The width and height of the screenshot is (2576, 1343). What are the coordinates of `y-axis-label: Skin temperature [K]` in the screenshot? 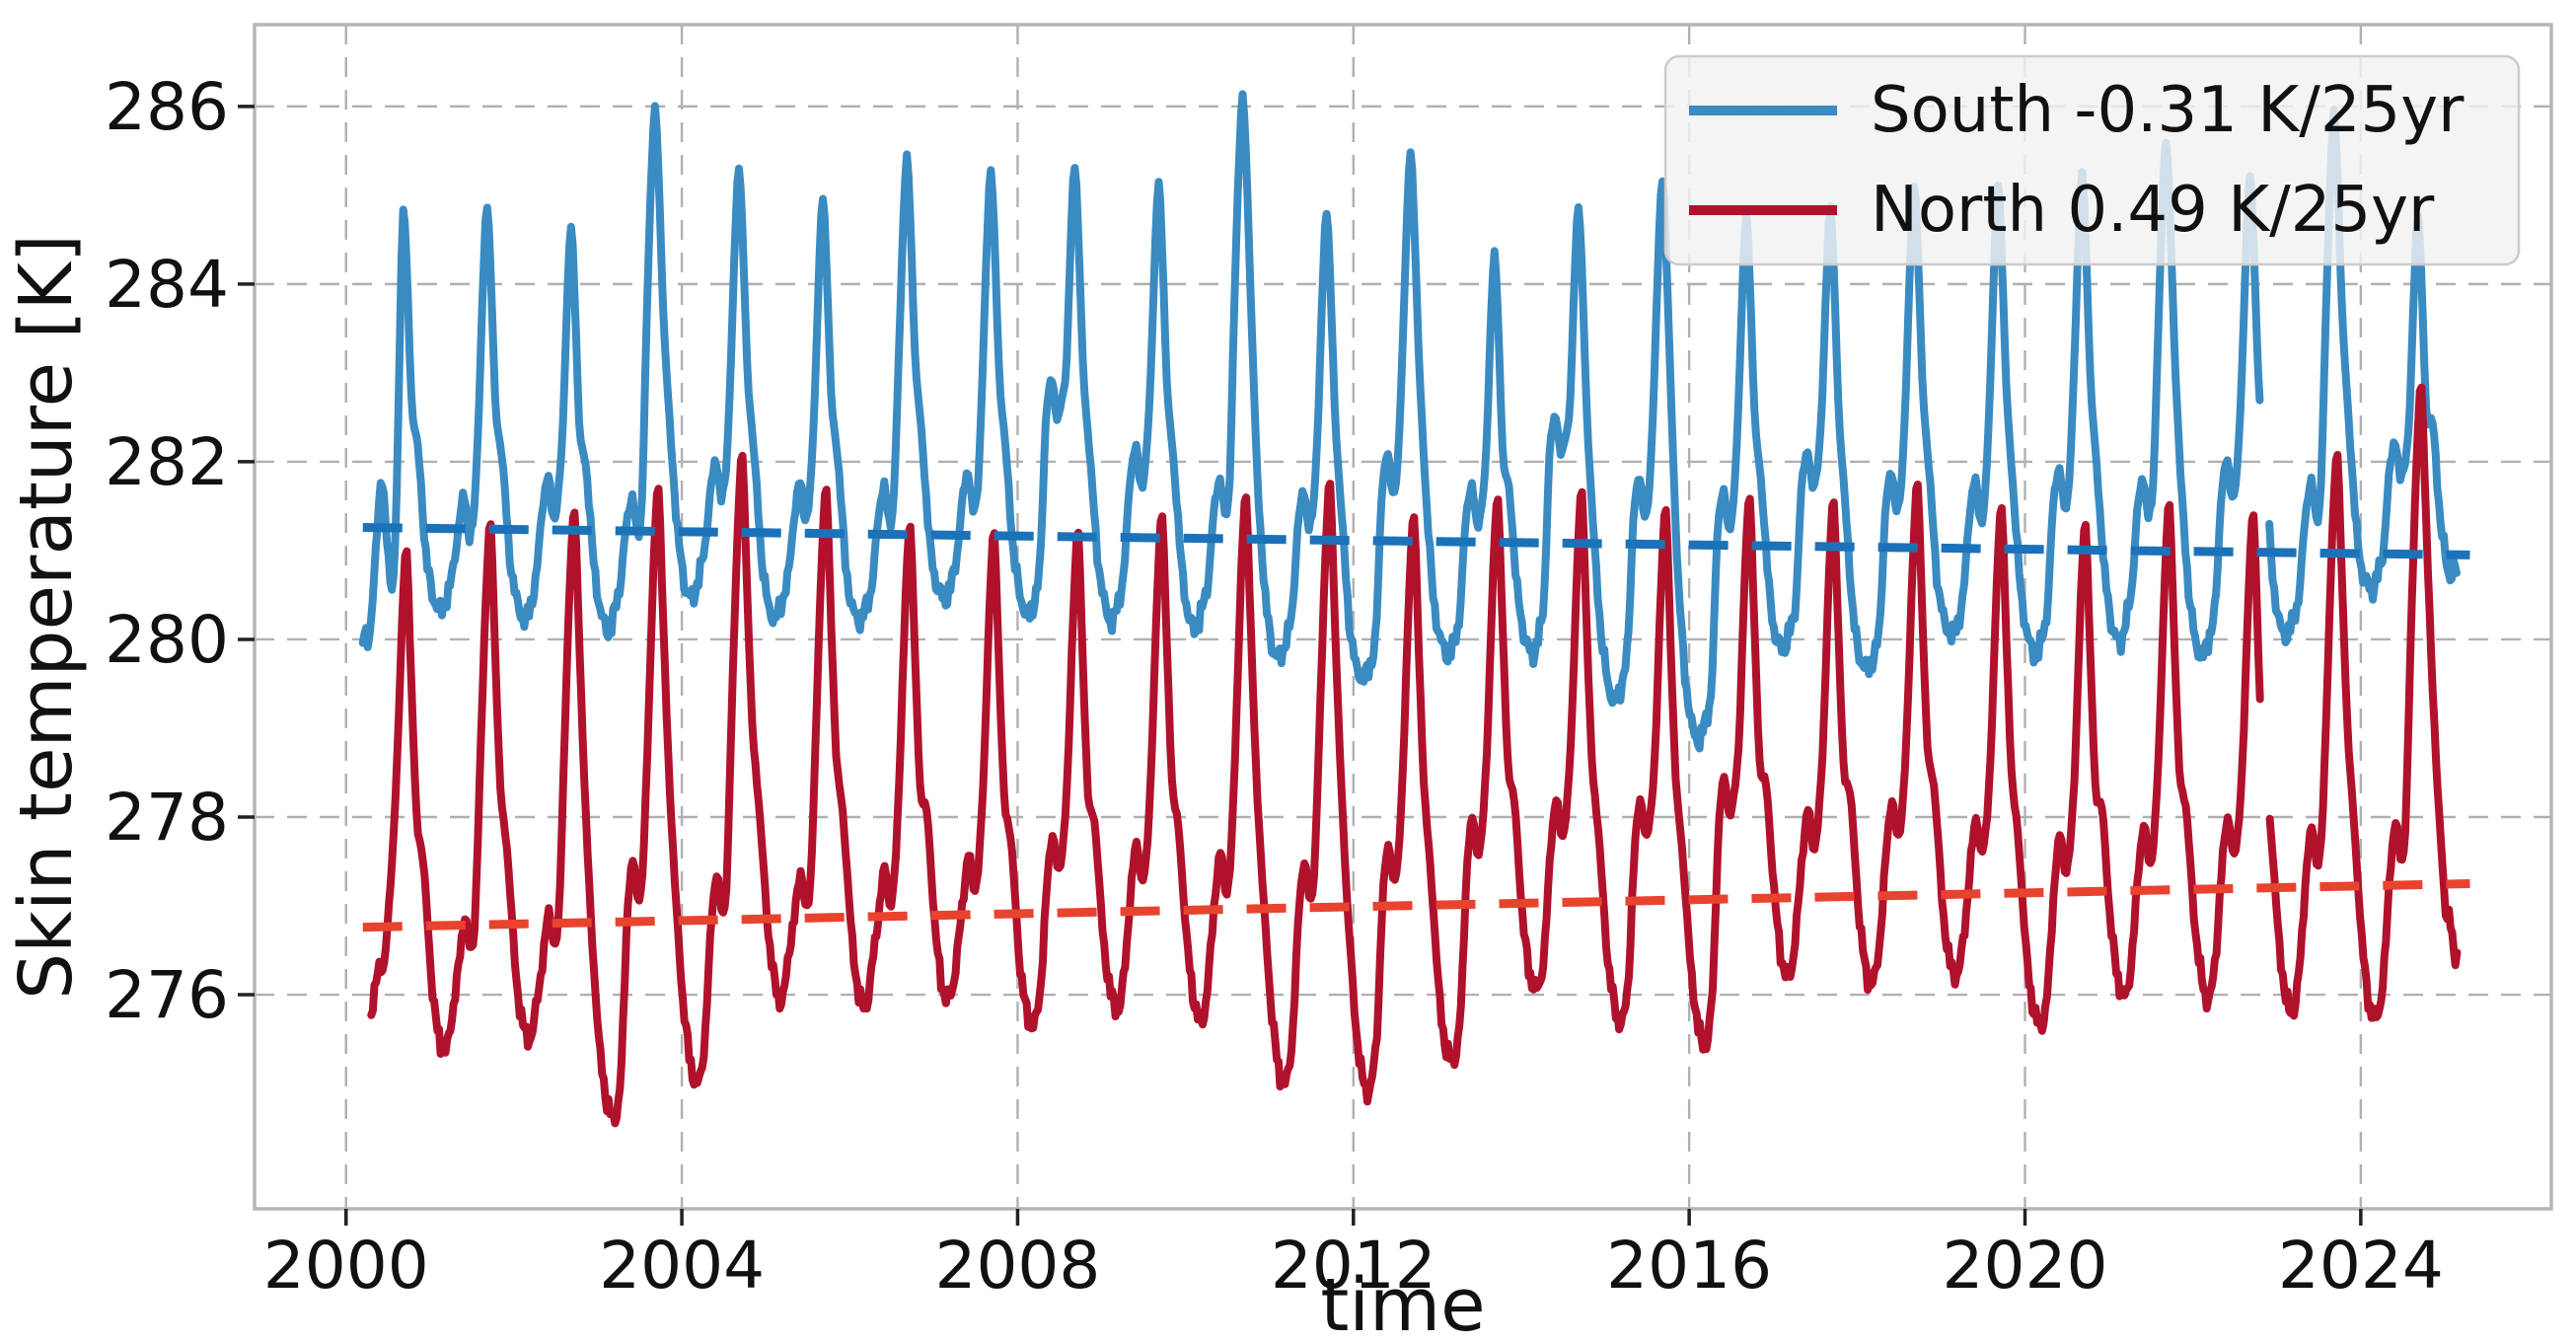 It's located at (46, 617).